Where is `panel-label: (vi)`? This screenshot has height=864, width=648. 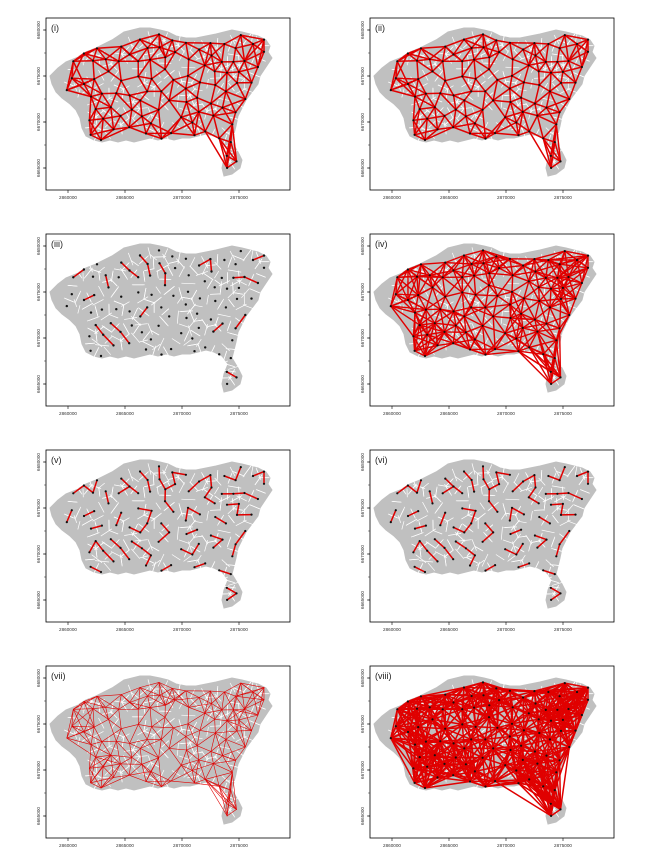 panel-label: (vi) is located at coordinates (381, 460).